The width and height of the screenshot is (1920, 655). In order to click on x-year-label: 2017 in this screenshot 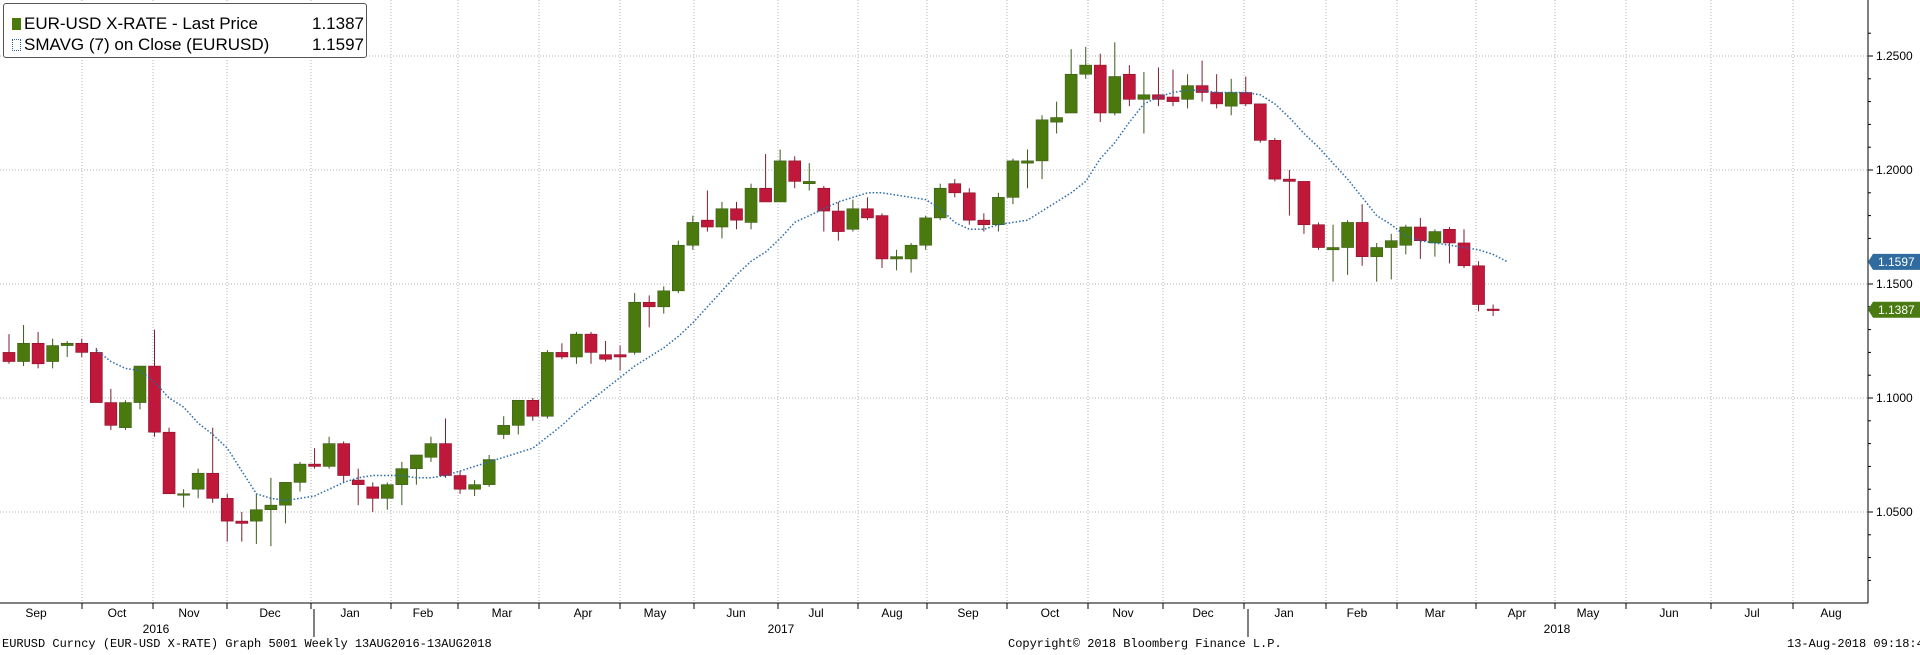, I will do `click(781, 629)`.